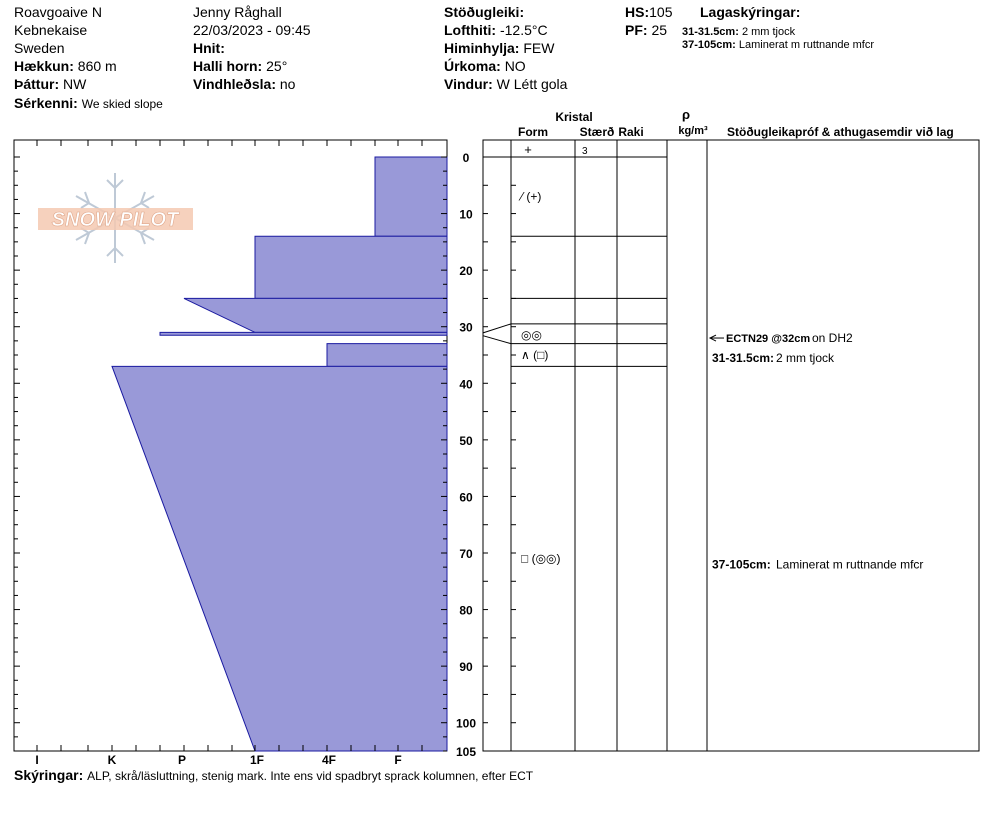 The height and width of the screenshot is (840, 994). I want to click on ect-arrow-head, so click(712, 338).